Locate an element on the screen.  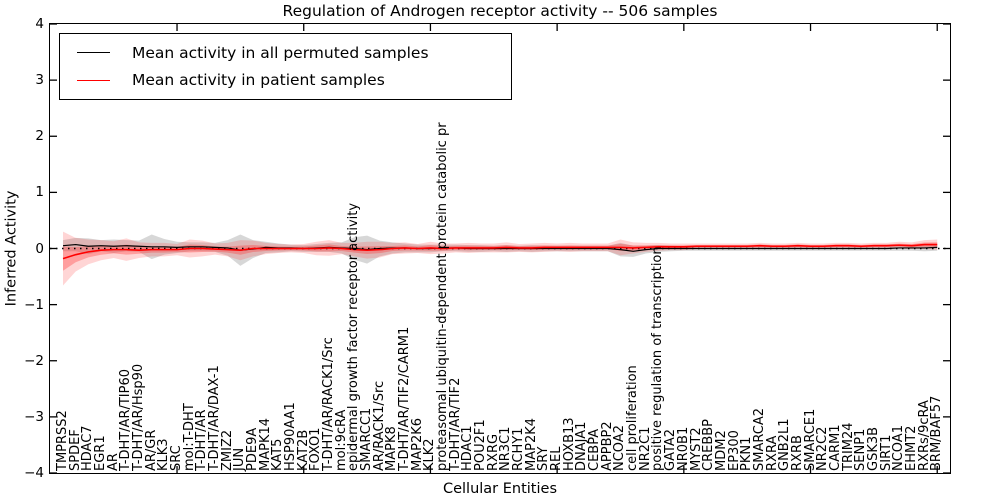
confidence-band-permuted is located at coordinates (500, 250).